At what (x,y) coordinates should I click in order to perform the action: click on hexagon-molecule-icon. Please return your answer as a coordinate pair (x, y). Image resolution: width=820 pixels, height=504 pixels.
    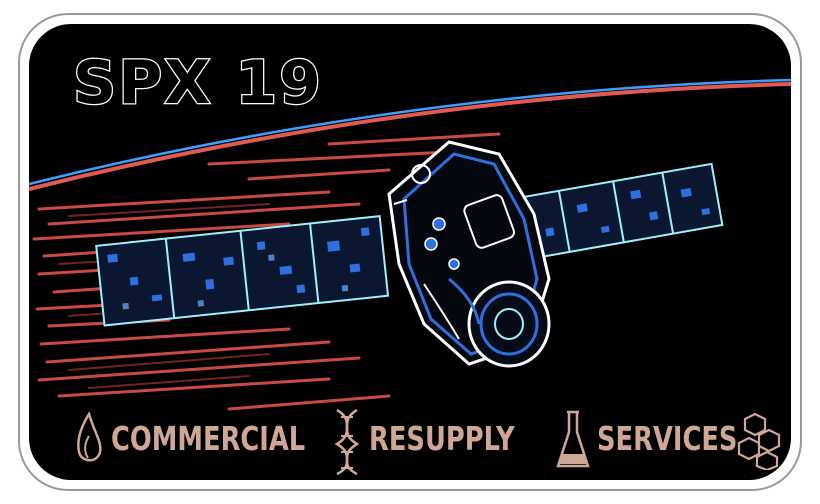
    Looking at the image, I should click on (759, 441).